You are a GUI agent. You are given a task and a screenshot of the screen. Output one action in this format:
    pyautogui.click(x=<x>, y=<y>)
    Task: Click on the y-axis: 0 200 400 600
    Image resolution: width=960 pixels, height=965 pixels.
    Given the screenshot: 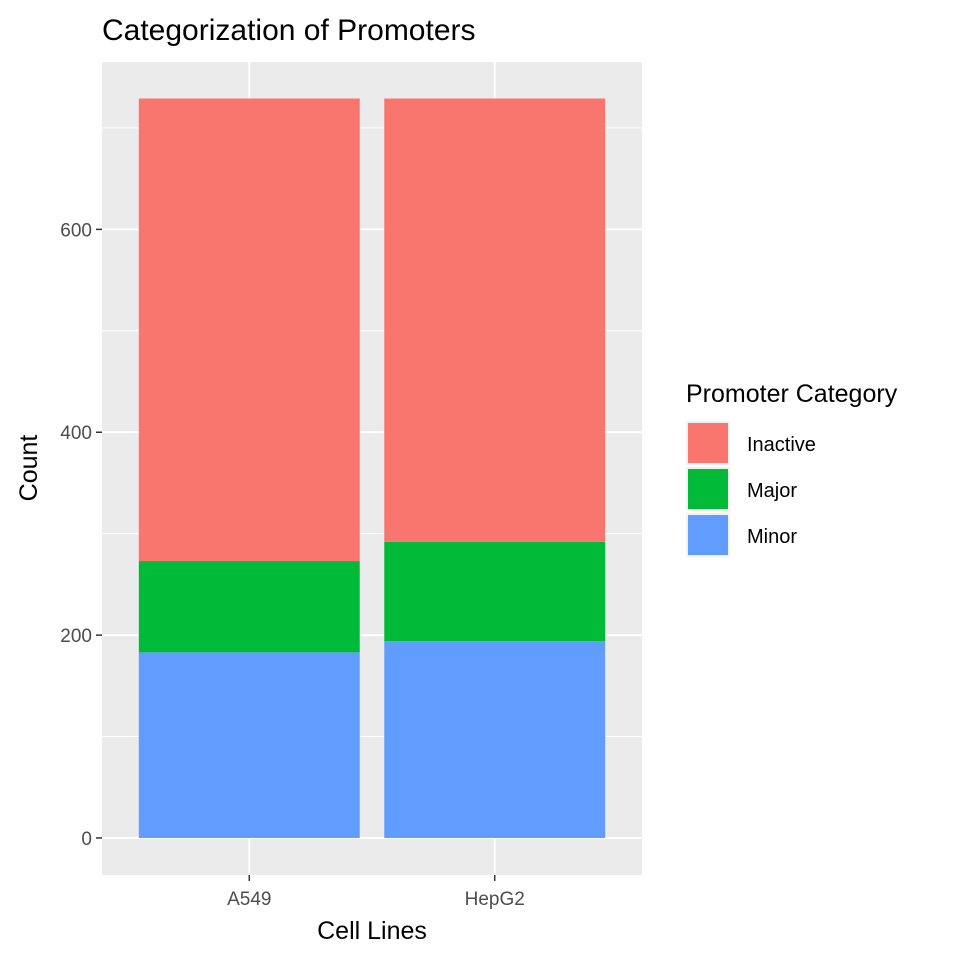 What is the action you would take?
    pyautogui.click(x=81, y=535)
    